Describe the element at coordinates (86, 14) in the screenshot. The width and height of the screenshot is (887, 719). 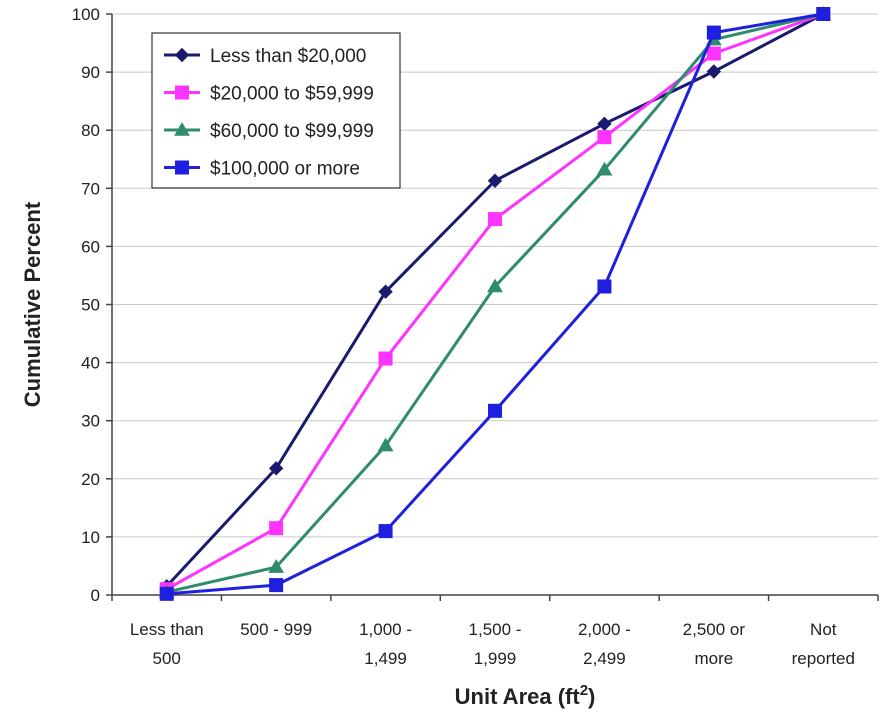
I see `y-tick-label: 100` at that location.